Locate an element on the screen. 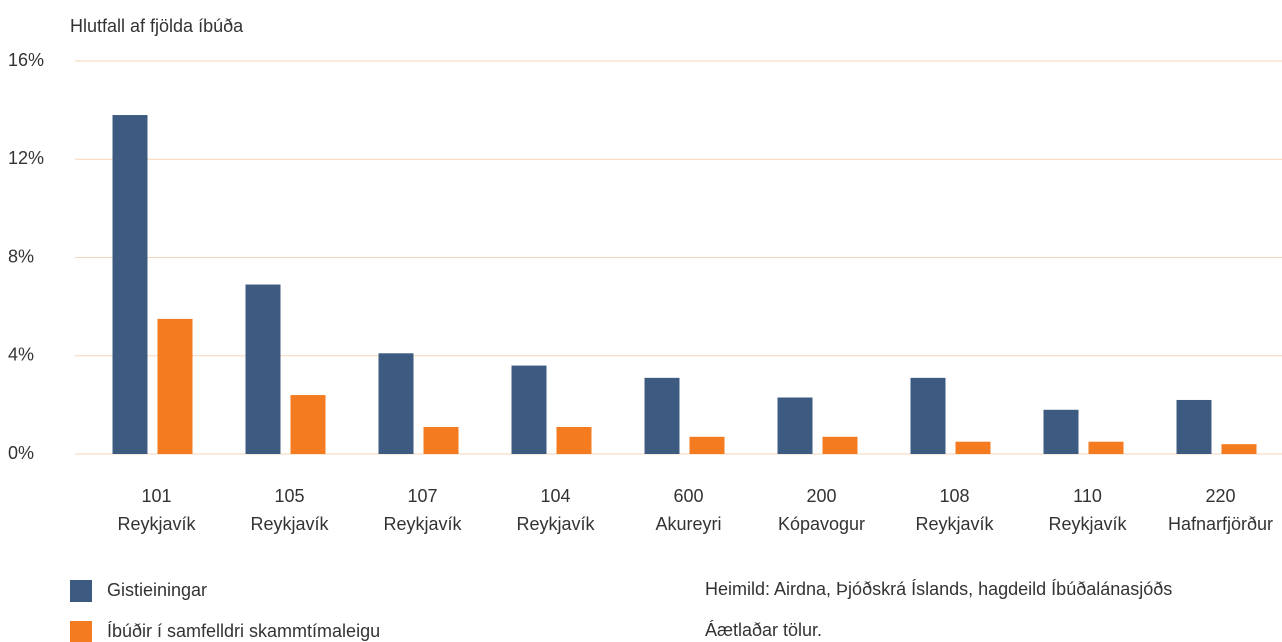 This screenshot has width=1282, height=642. y-tick-label: 8% is located at coordinates (21, 256).